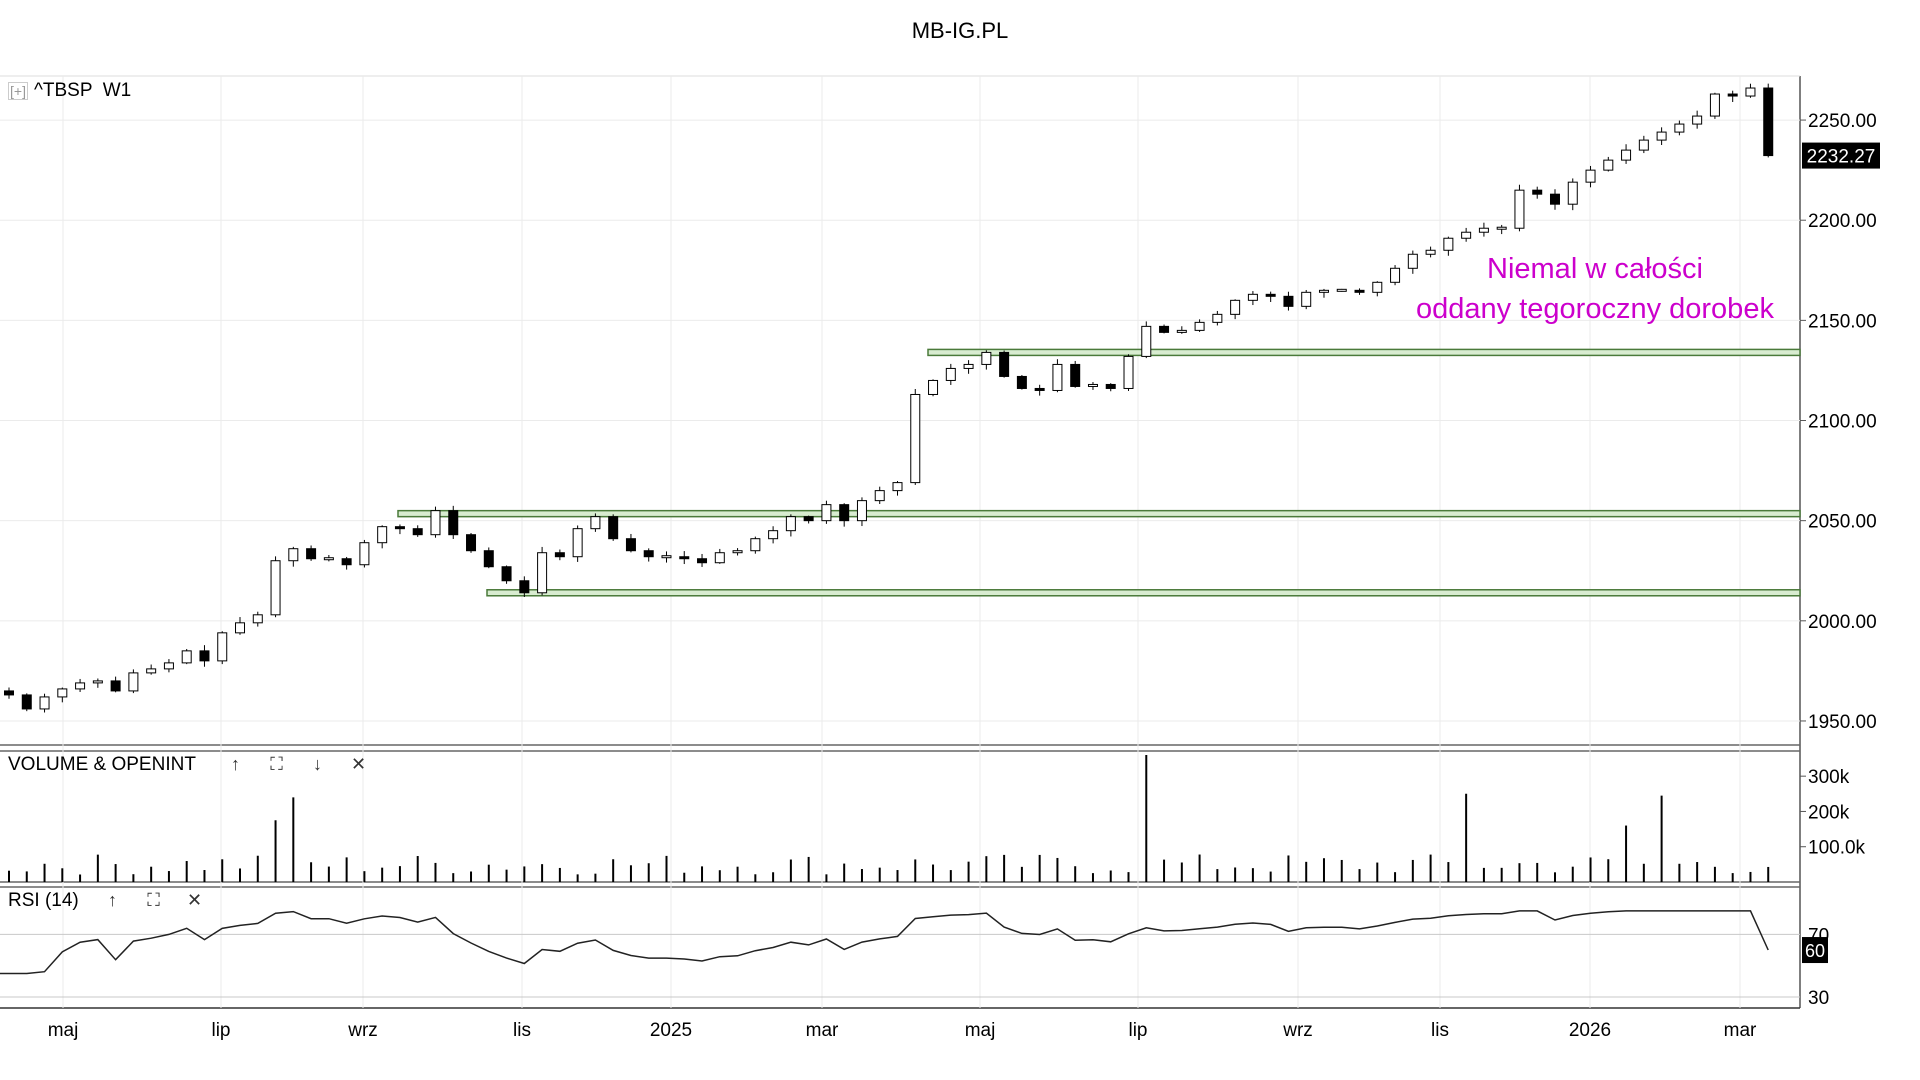  Describe the element at coordinates (102, 764) in the screenshot. I see `volume-panel-label: VOLUME & OPENINT` at that location.